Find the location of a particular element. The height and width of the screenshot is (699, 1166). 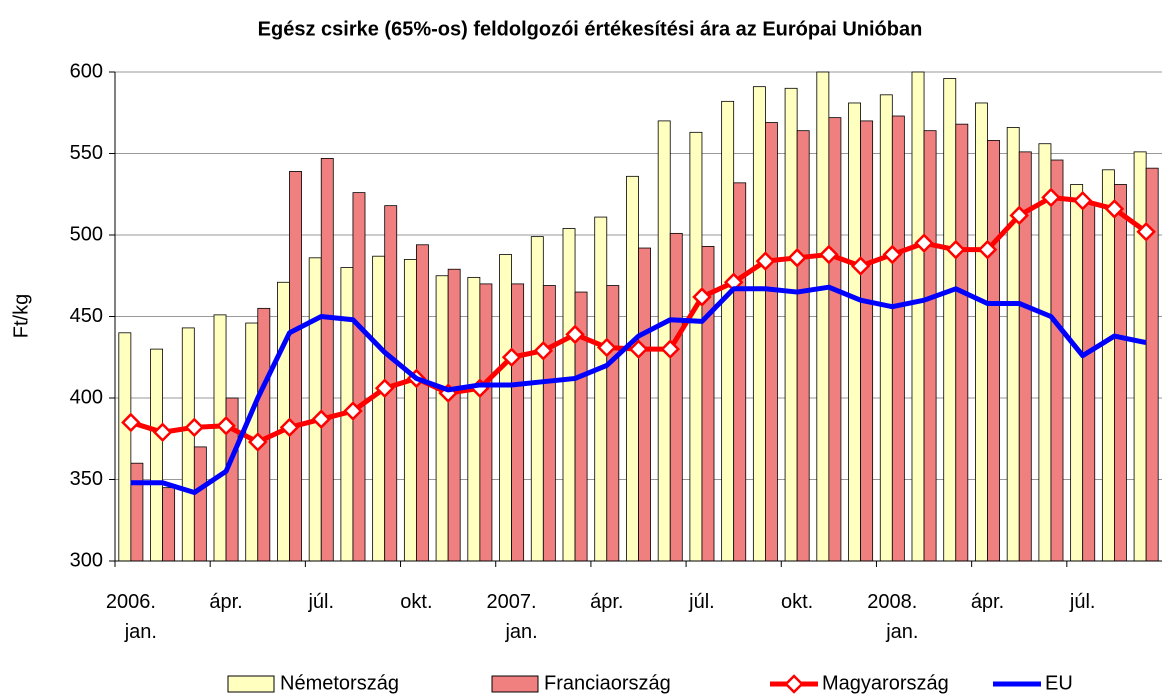

legend-marker is located at coordinates (794, 684).